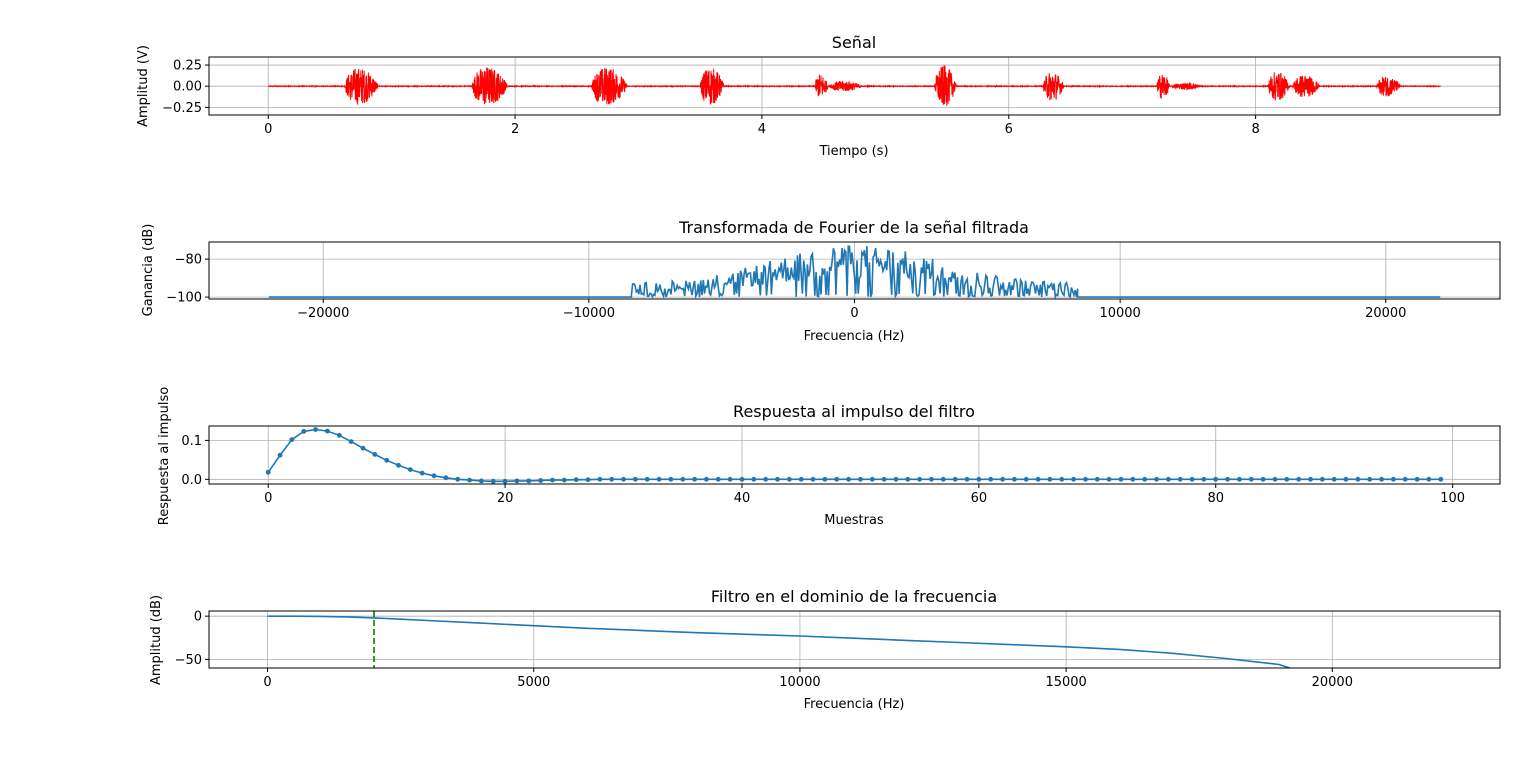 This screenshot has width=1536, height=762. I want to click on panel-fft-series, so click(854, 272).